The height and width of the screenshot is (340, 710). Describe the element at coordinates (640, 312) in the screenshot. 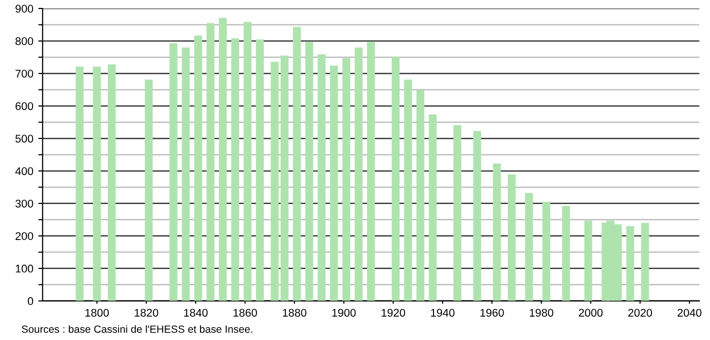

I see `x-tick-label: 2020` at that location.